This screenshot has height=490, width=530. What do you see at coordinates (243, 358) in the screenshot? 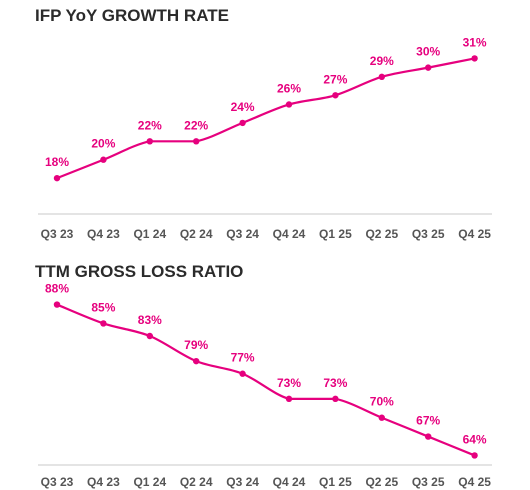
I see `data-label-loss: 77%` at bounding box center [243, 358].